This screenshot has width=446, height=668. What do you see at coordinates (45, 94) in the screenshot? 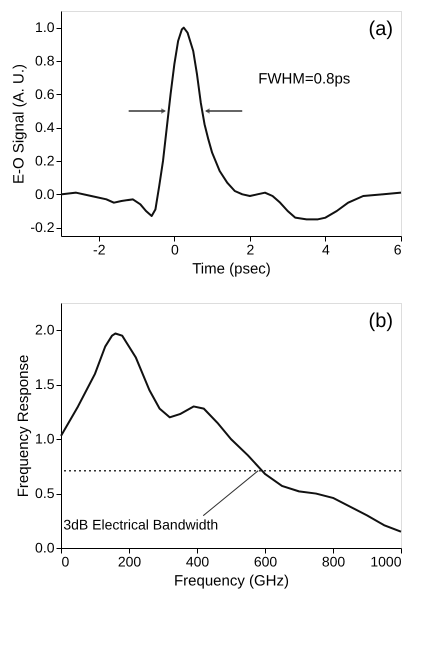
I see `y-tick-label: 0.6` at bounding box center [45, 94].